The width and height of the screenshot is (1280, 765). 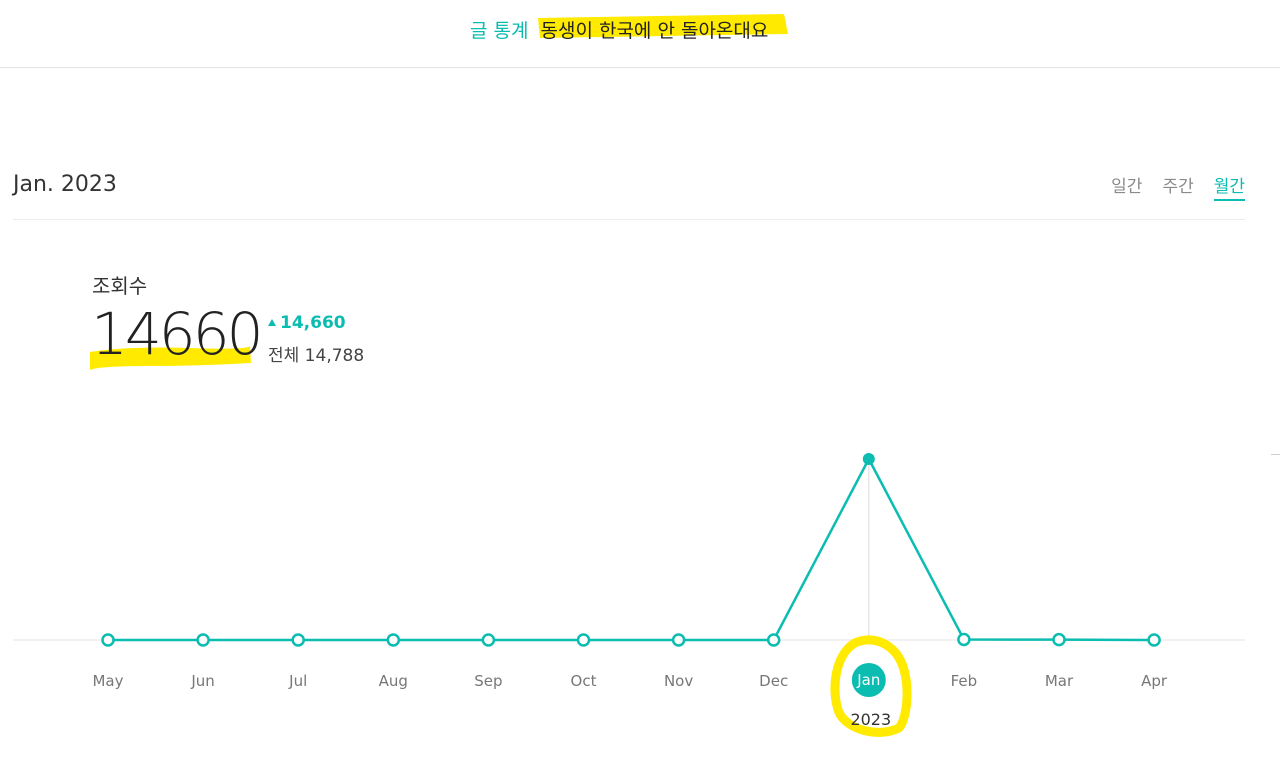 I want to click on section-label: 글 통계, so click(x=499, y=30).